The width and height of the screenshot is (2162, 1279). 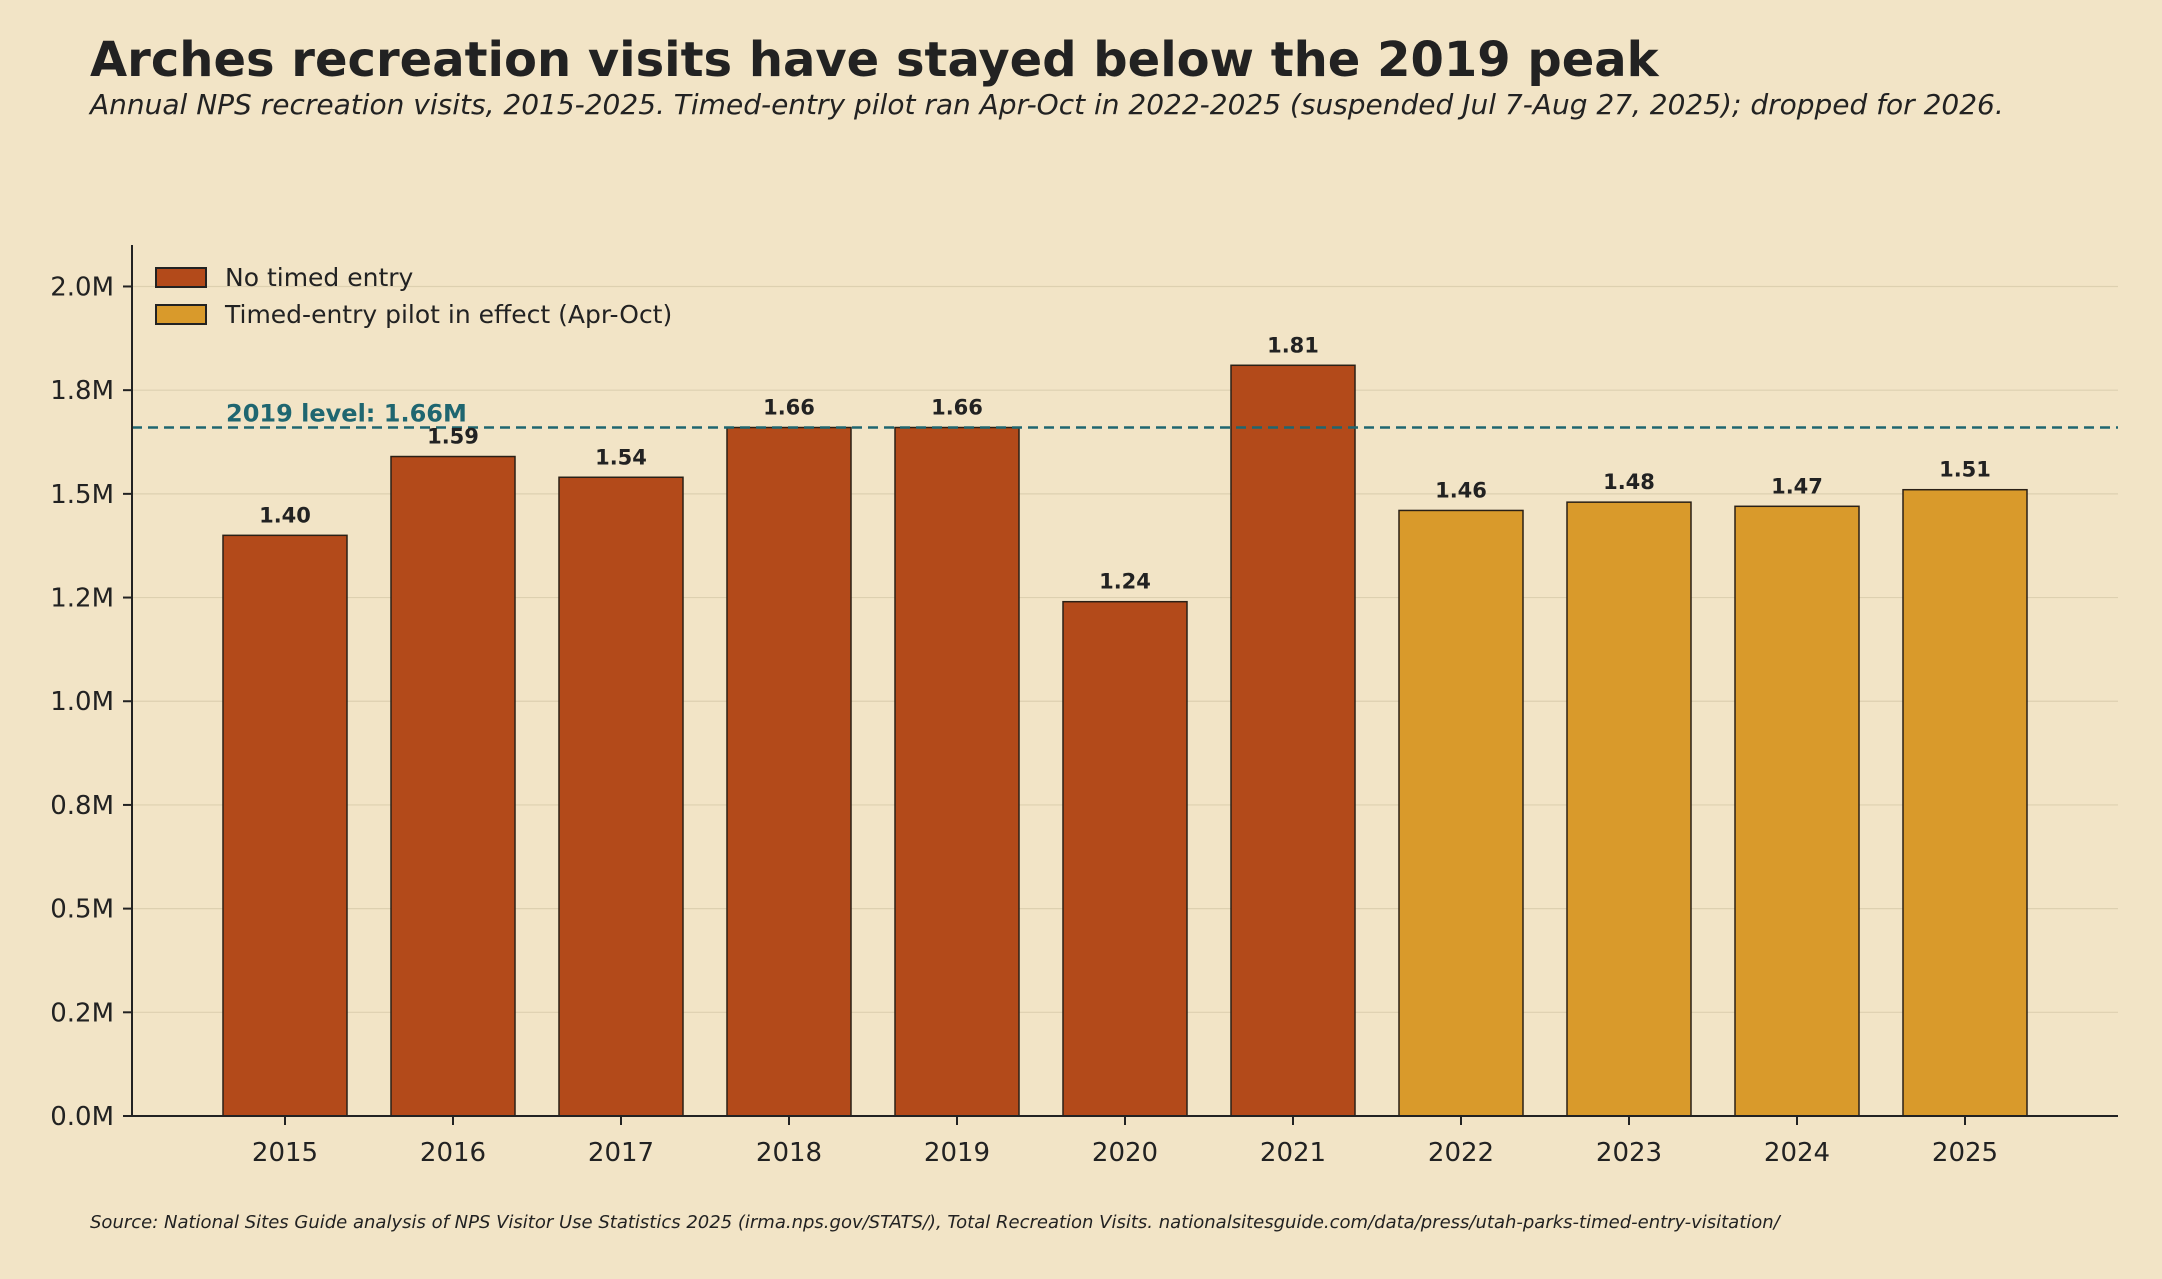 I want to click on x-tick-label: 2016, so click(x=453, y=1153).